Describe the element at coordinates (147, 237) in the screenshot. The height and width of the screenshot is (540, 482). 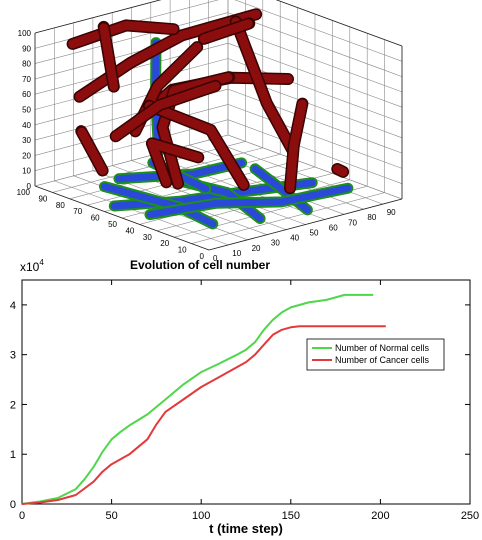
I see `y-tick-label: 30` at that location.